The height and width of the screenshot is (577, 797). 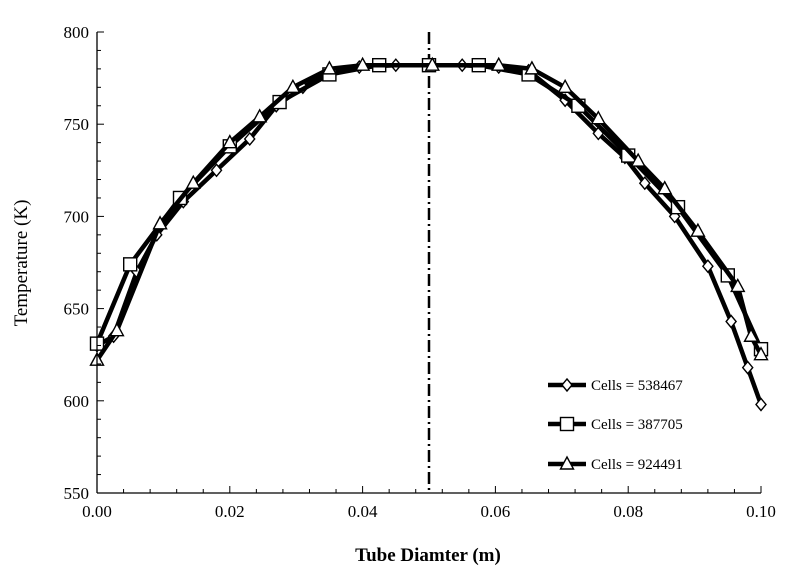 I want to click on x-tick-label: 0.04, so click(x=363, y=511).